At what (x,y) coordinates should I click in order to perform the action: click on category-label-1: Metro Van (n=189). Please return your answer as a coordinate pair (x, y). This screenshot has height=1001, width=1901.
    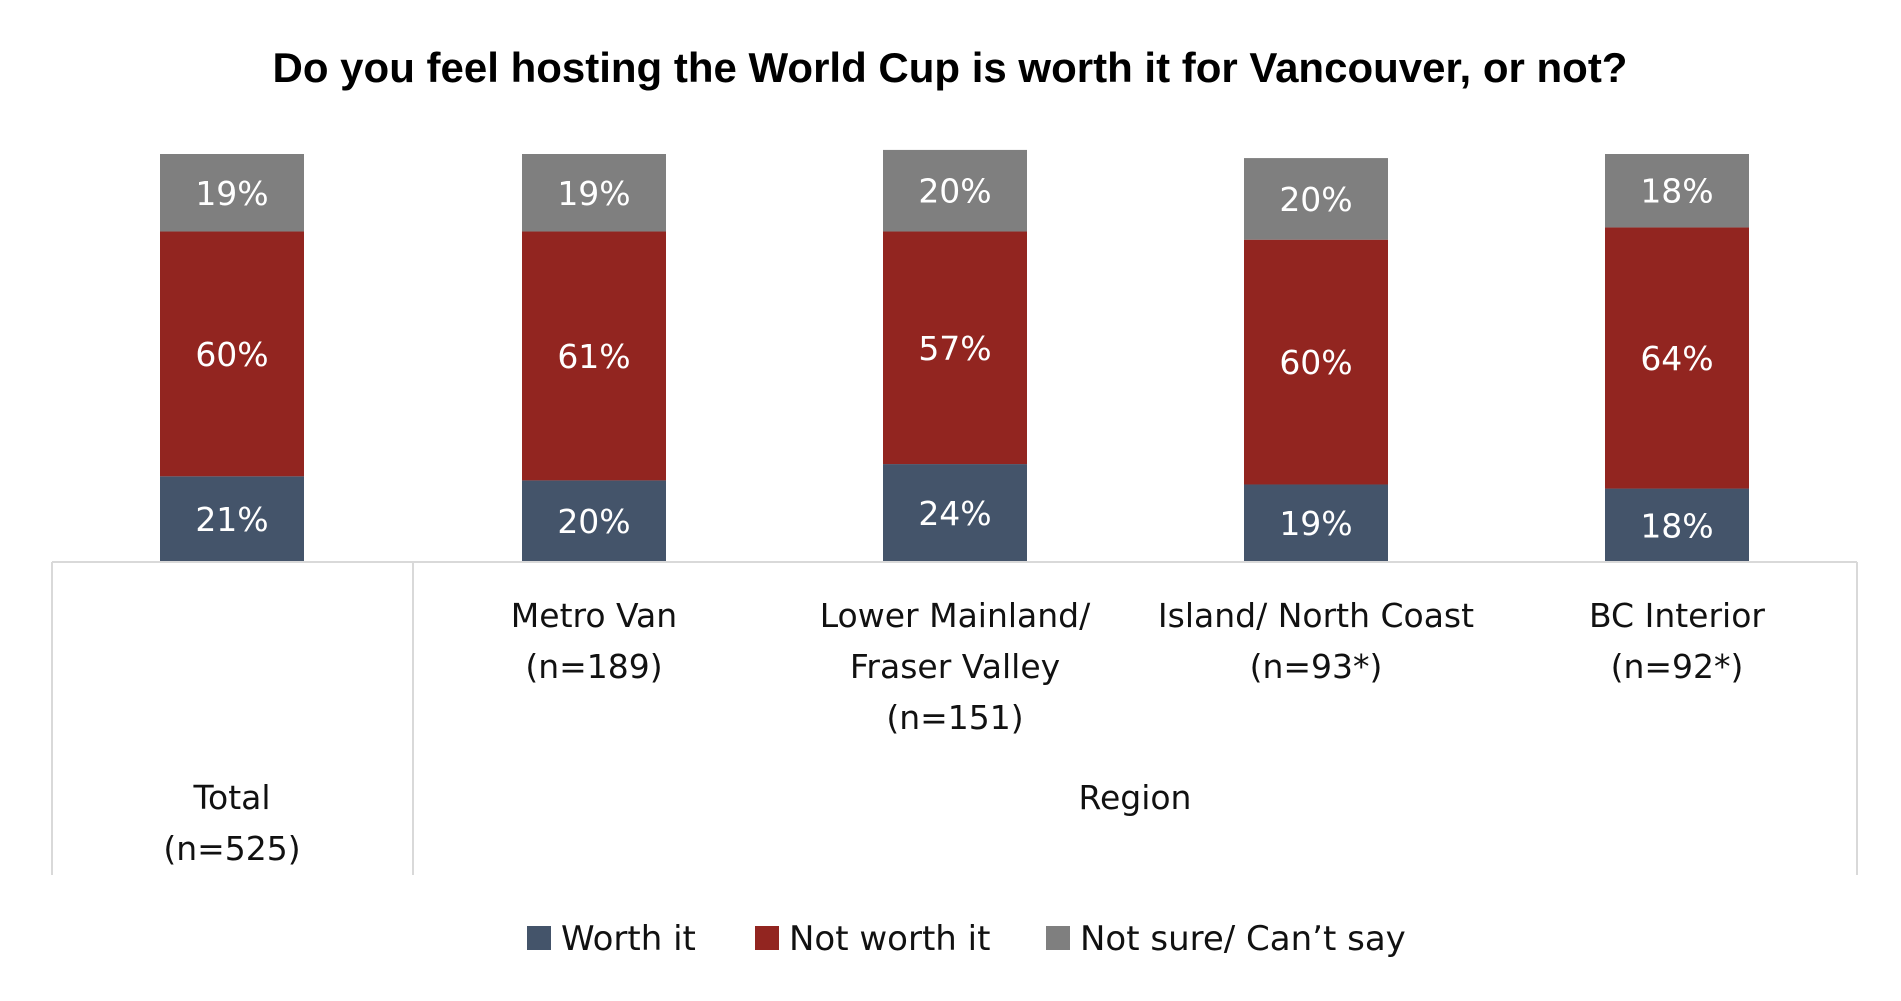
    Looking at the image, I should click on (594, 641).